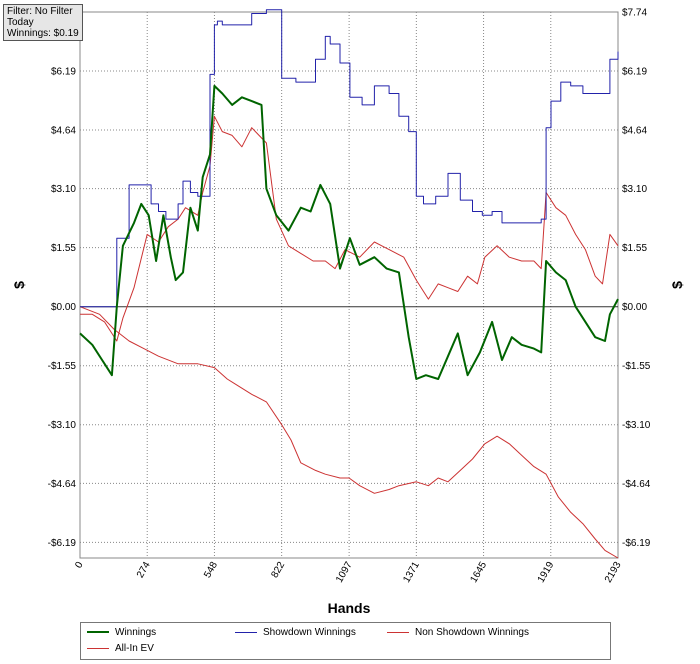 The image size is (700, 664). Describe the element at coordinates (20, 22) in the screenshot. I see `period-label: Today` at that location.